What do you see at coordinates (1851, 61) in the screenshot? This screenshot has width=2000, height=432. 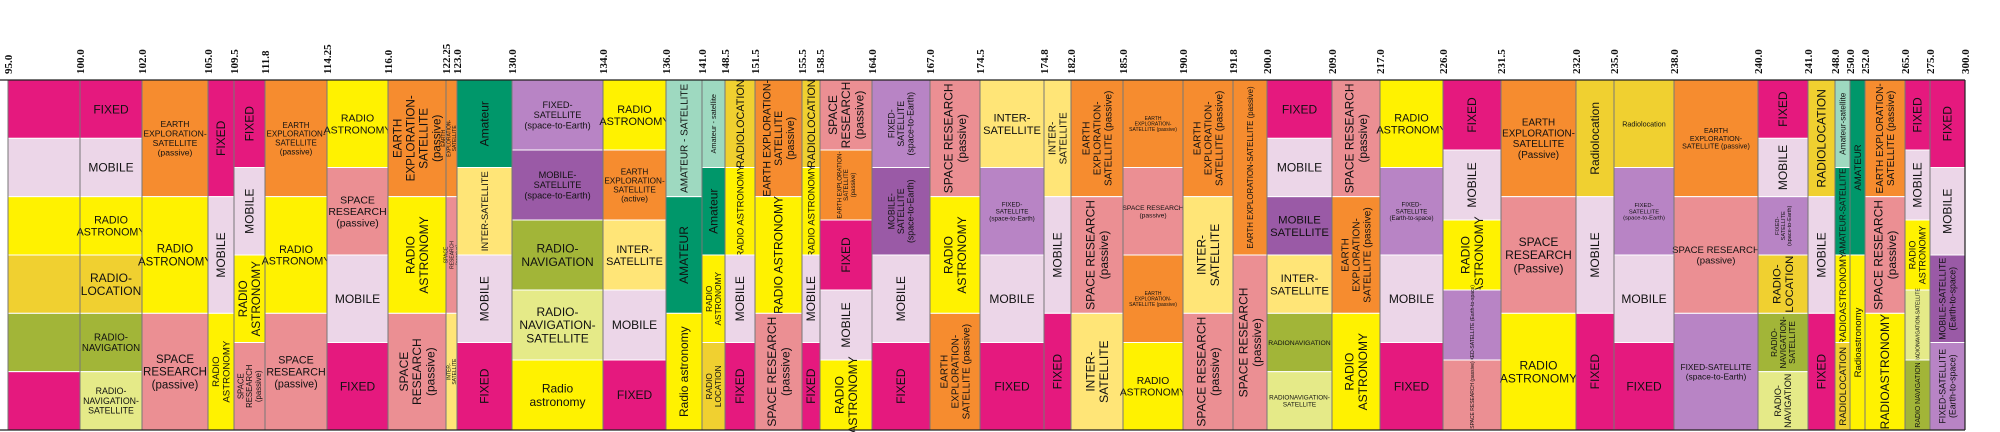 I see `tick-label: 250.0` at bounding box center [1851, 61].